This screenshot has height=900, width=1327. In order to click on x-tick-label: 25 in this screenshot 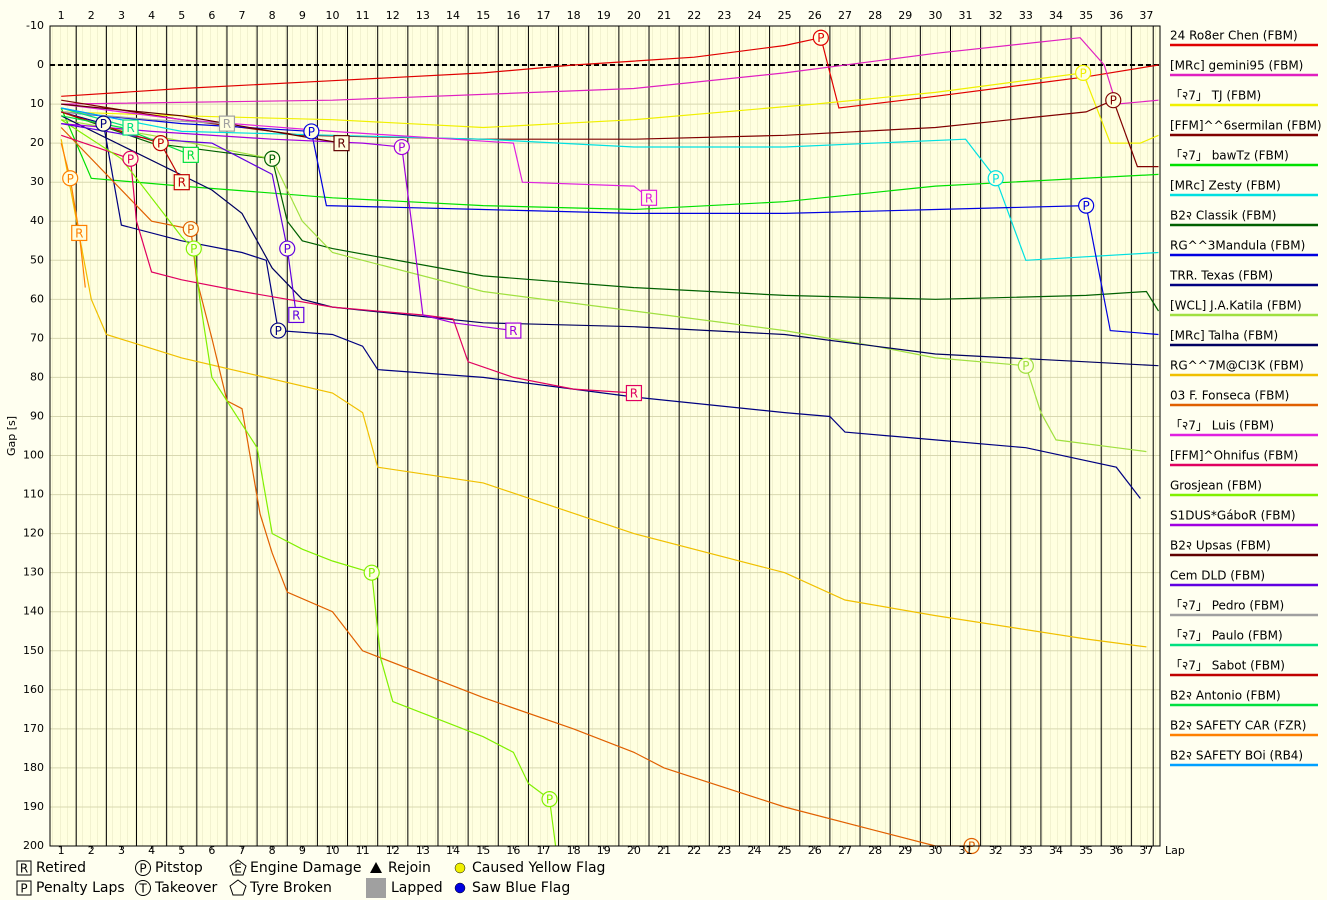, I will do `click(785, 850)`.